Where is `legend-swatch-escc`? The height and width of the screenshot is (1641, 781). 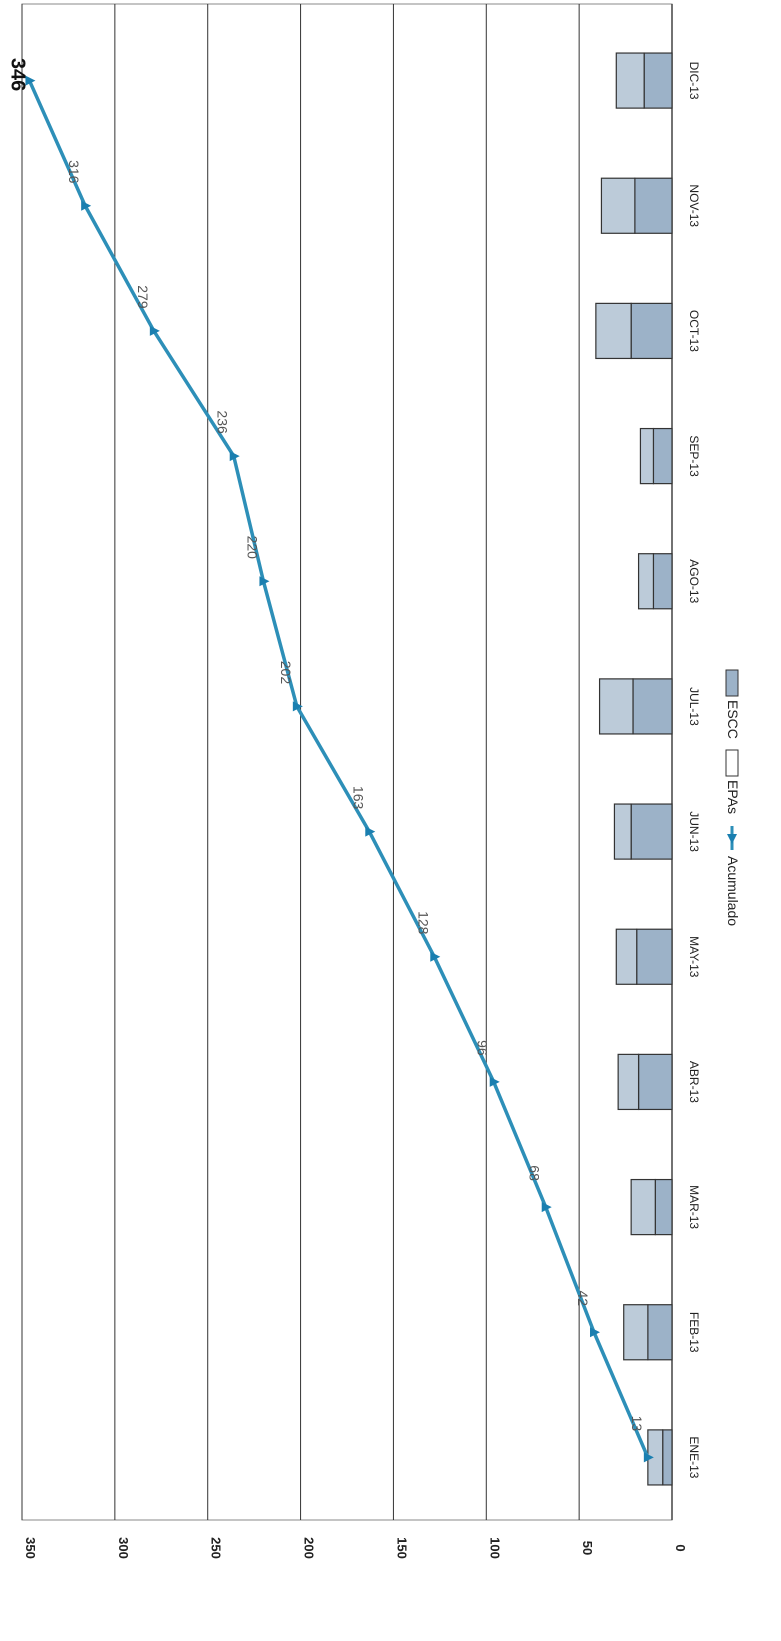
legend-swatch-escc is located at coordinates (732, 683).